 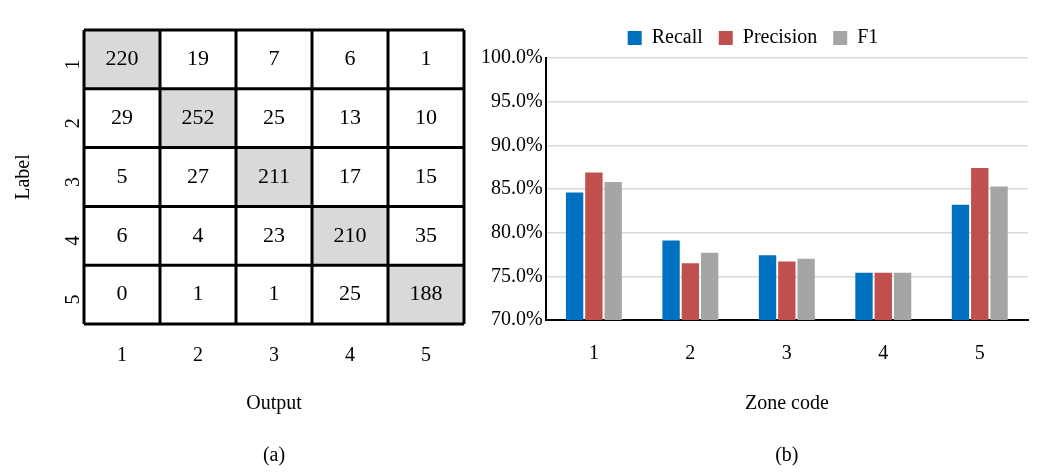 I want to click on data-label: 220, so click(x=122, y=58).